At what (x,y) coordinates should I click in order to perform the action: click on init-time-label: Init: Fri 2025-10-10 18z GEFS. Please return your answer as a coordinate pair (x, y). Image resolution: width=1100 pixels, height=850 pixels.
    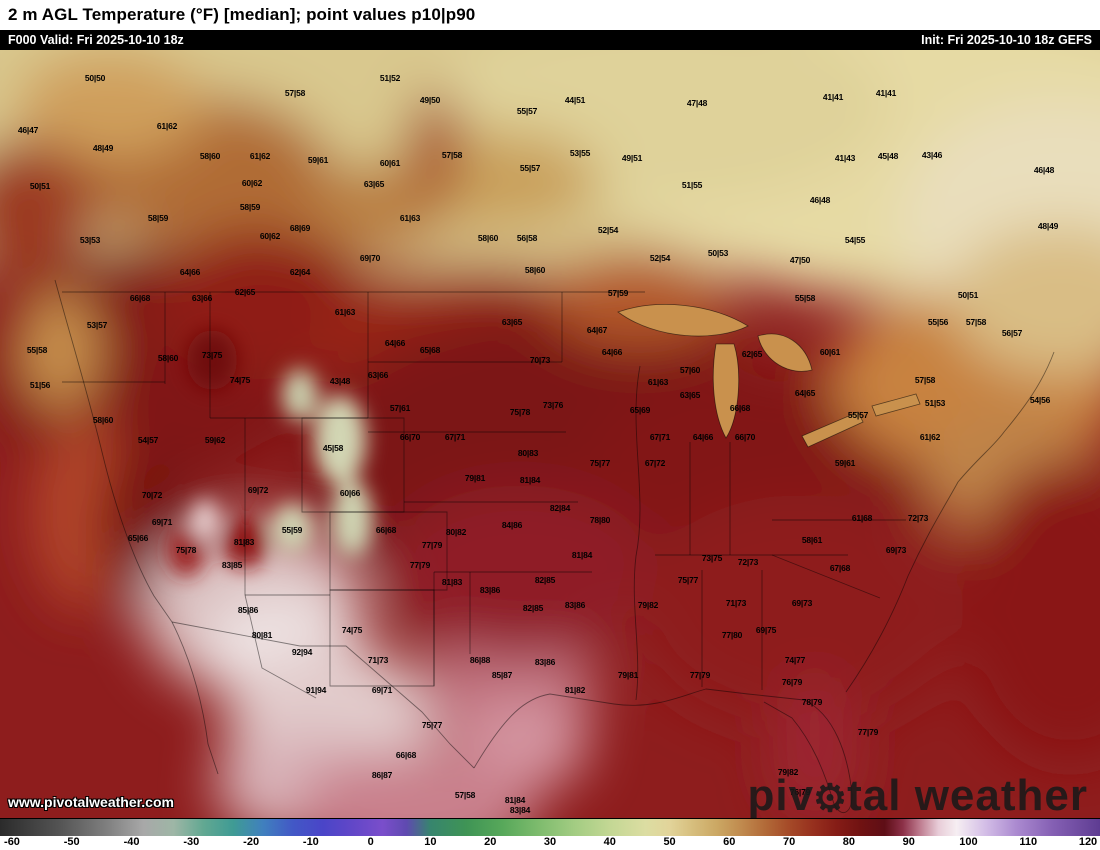
    Looking at the image, I should click on (1006, 40).